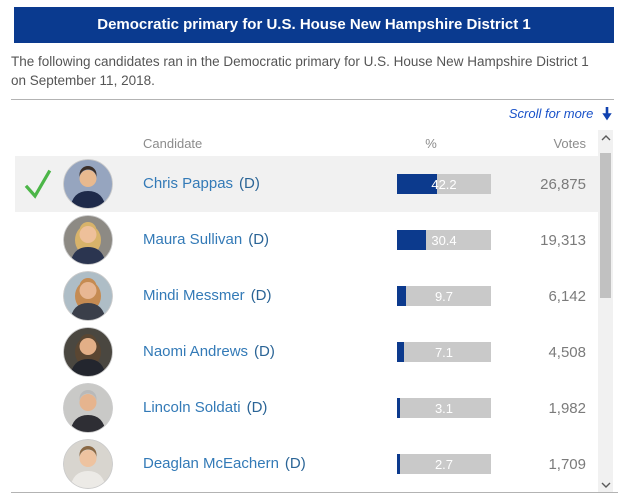 This screenshot has width=622, height=499. I want to click on candidate-row: Maura Sullivan (D) 30.4 19,313, so click(306, 240).